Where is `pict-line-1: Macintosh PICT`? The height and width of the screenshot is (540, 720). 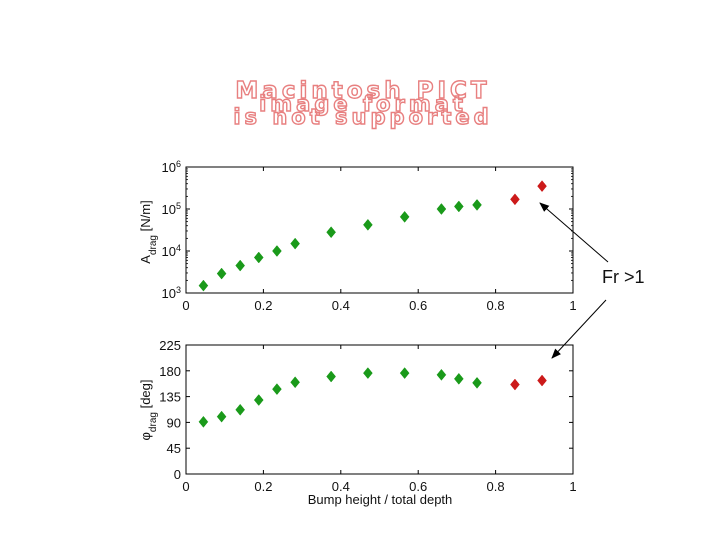
pict-line-1: Macintosh PICT is located at coordinates (362, 91).